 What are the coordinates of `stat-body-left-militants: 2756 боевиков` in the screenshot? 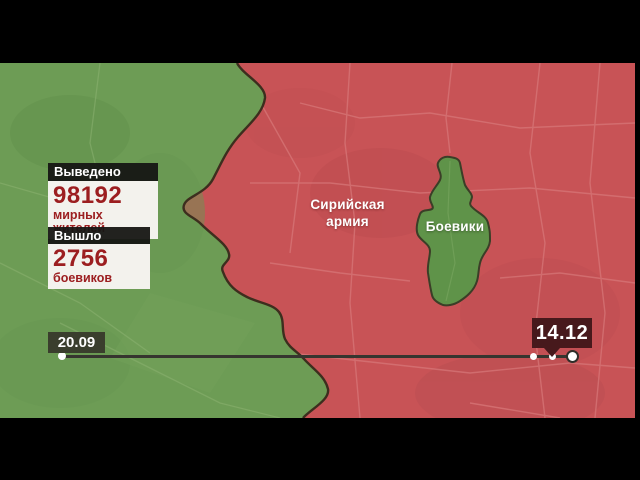 It's located at (99, 266).